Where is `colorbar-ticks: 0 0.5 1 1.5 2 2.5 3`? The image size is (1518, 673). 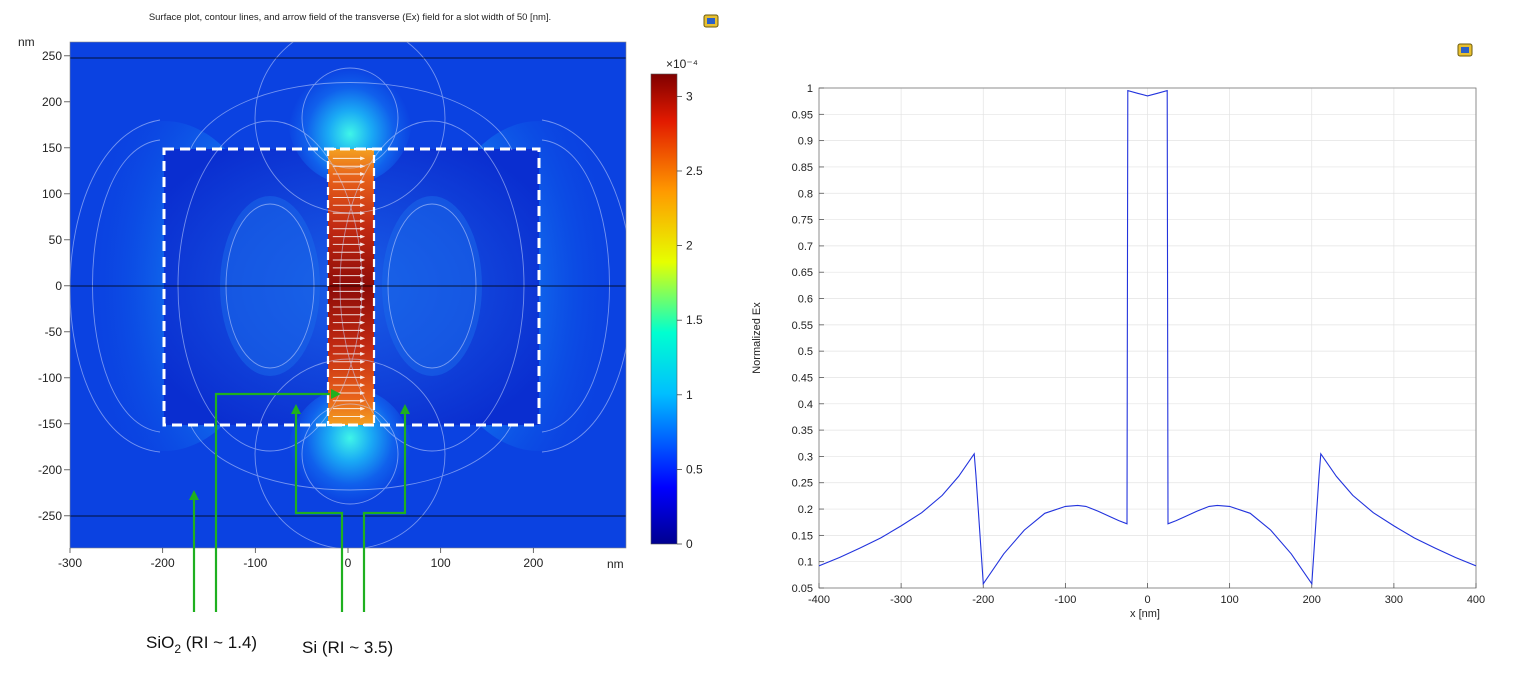
colorbar-ticks: 0 0.5 1 1.5 2 2.5 3 is located at coordinates (690, 320).